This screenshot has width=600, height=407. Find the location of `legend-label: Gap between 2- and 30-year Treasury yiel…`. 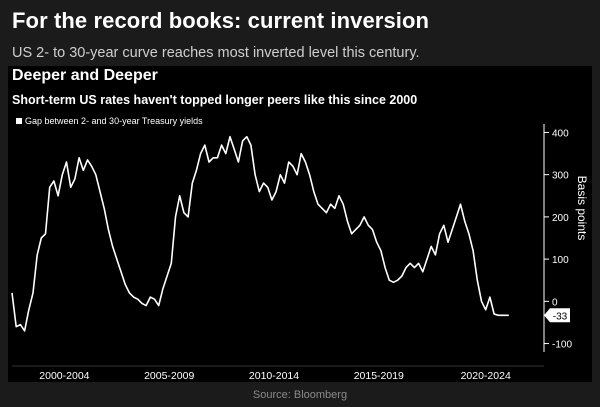

legend-label: Gap between 2- and 30-year Treasury yiel… is located at coordinates (114, 121).